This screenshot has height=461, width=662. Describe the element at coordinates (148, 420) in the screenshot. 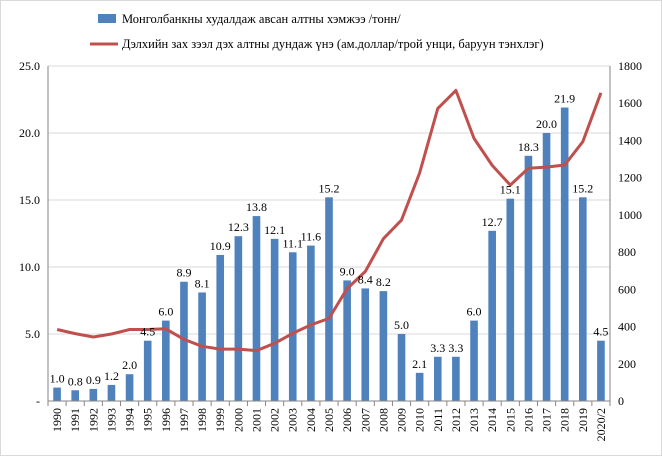

I see `x-tick-label: 1995` at that location.